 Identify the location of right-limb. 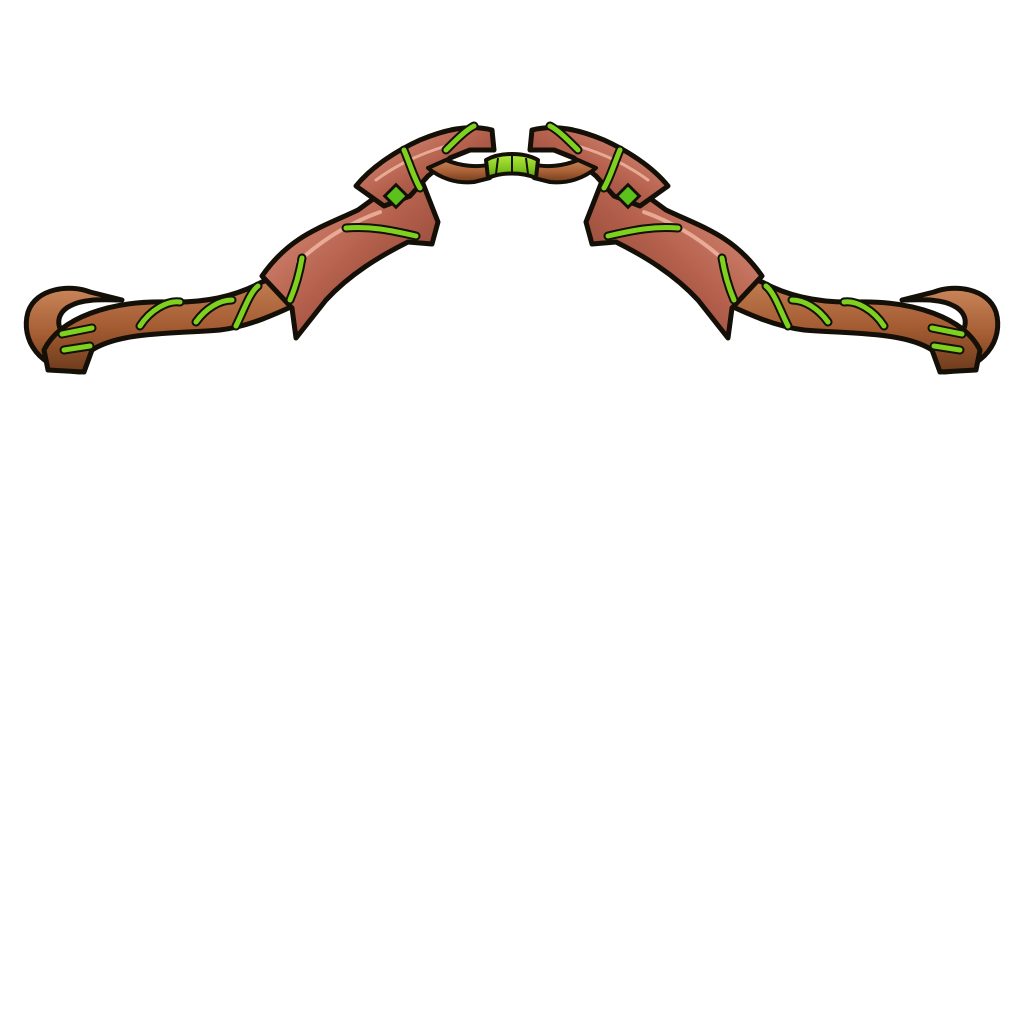
(764, 249).